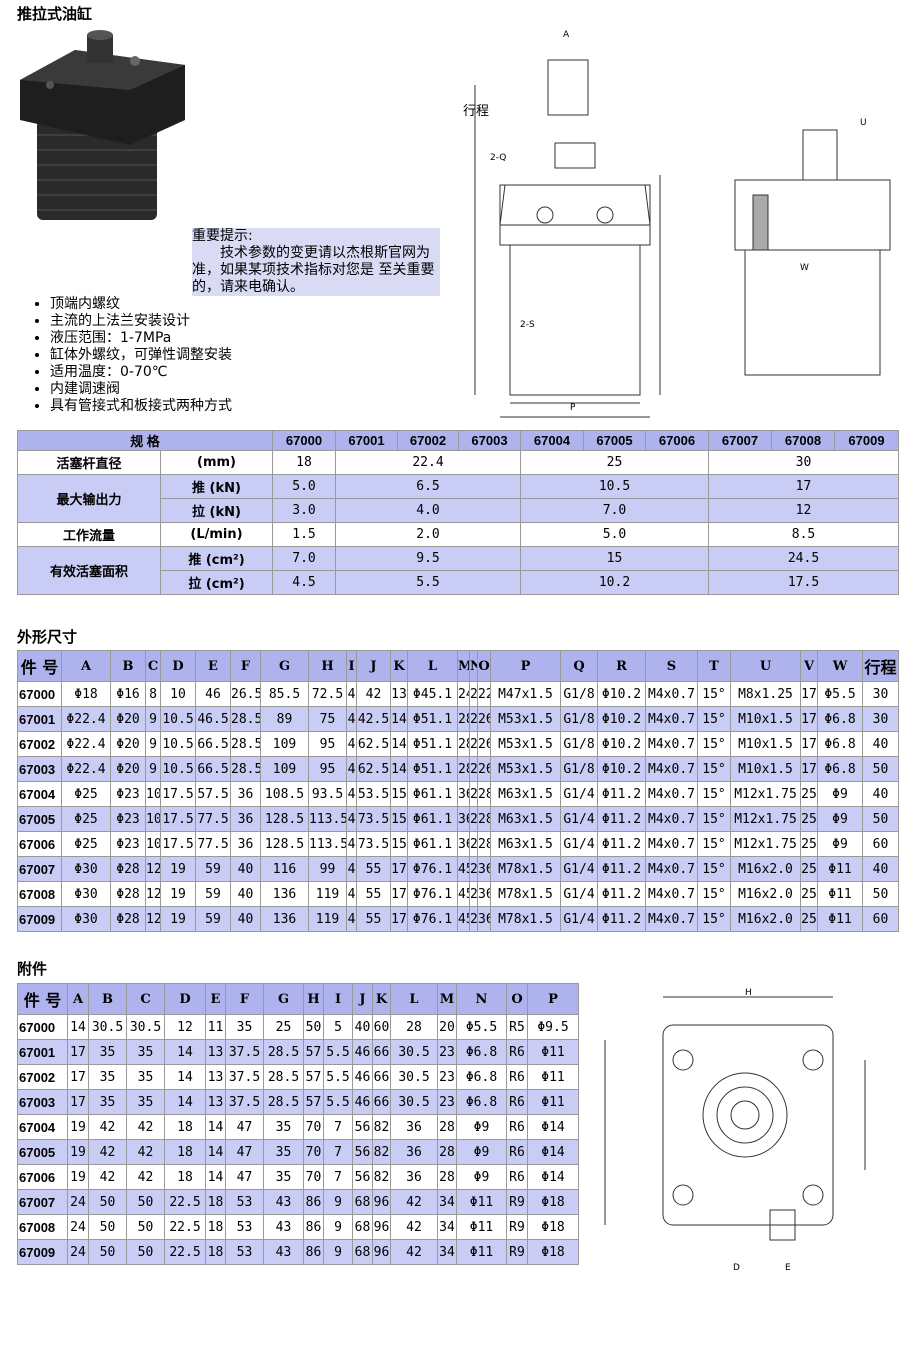 The height and width of the screenshot is (1354, 915). Describe the element at coordinates (765, 819) in the screenshot. I see `cell: M12x1.75` at that location.